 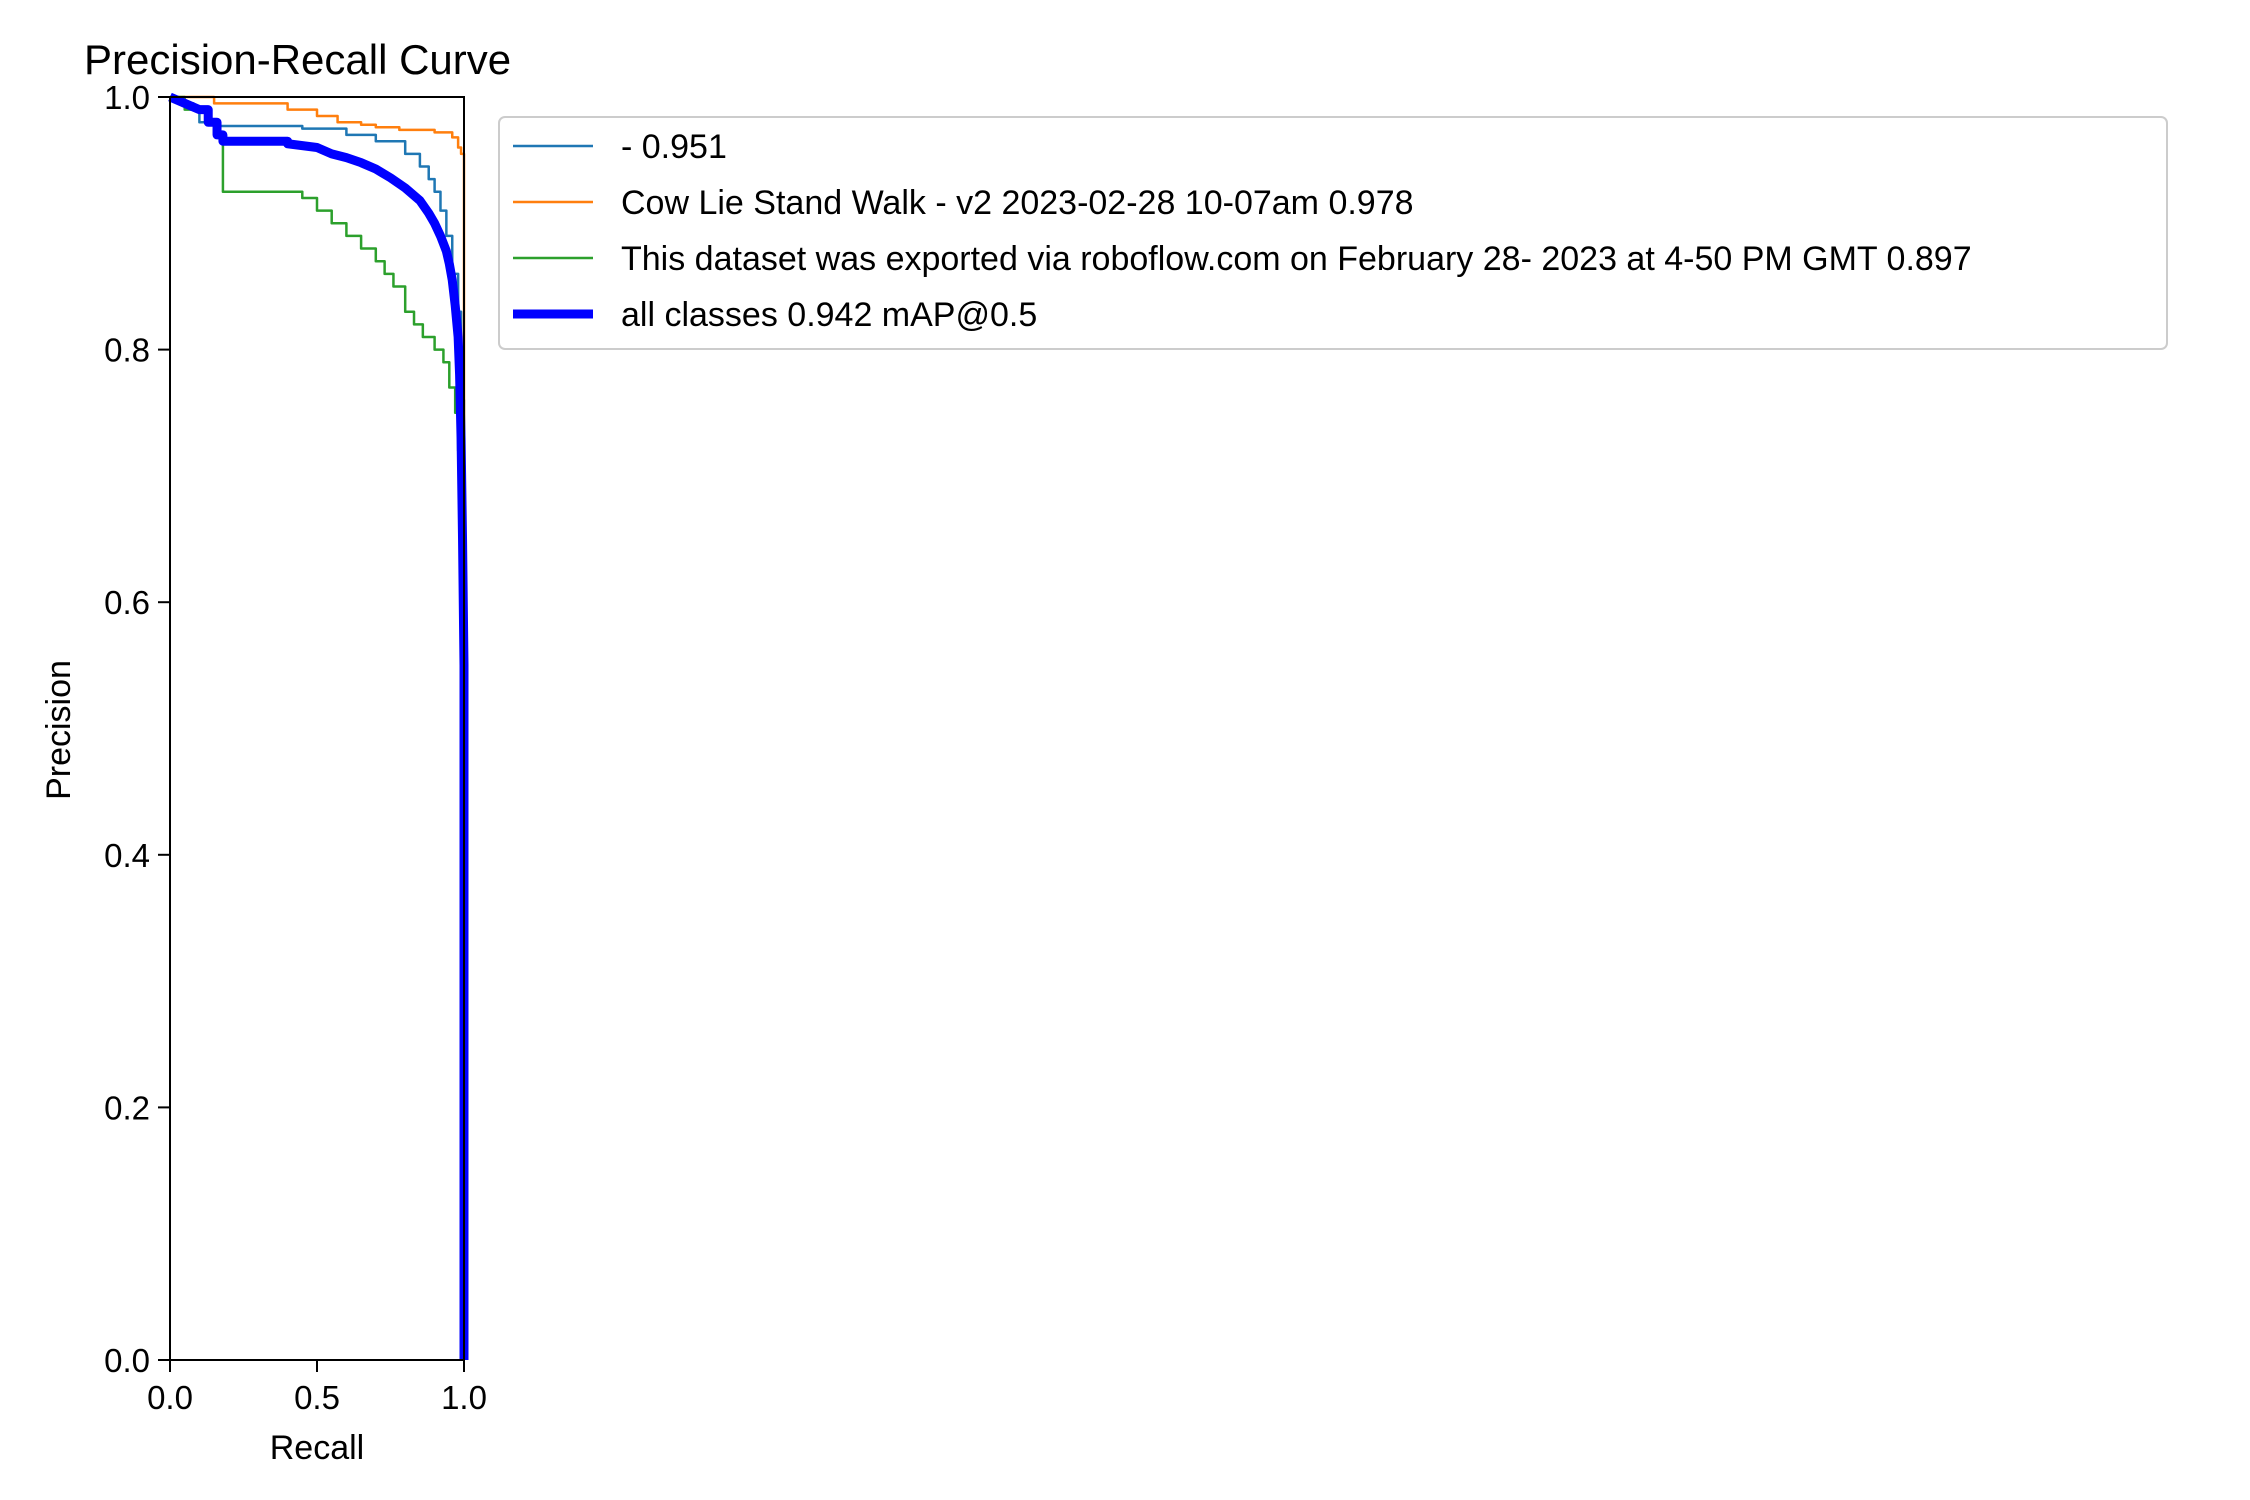 What do you see at coordinates (127, 350) in the screenshot?
I see `y-tick-label: 0.8` at bounding box center [127, 350].